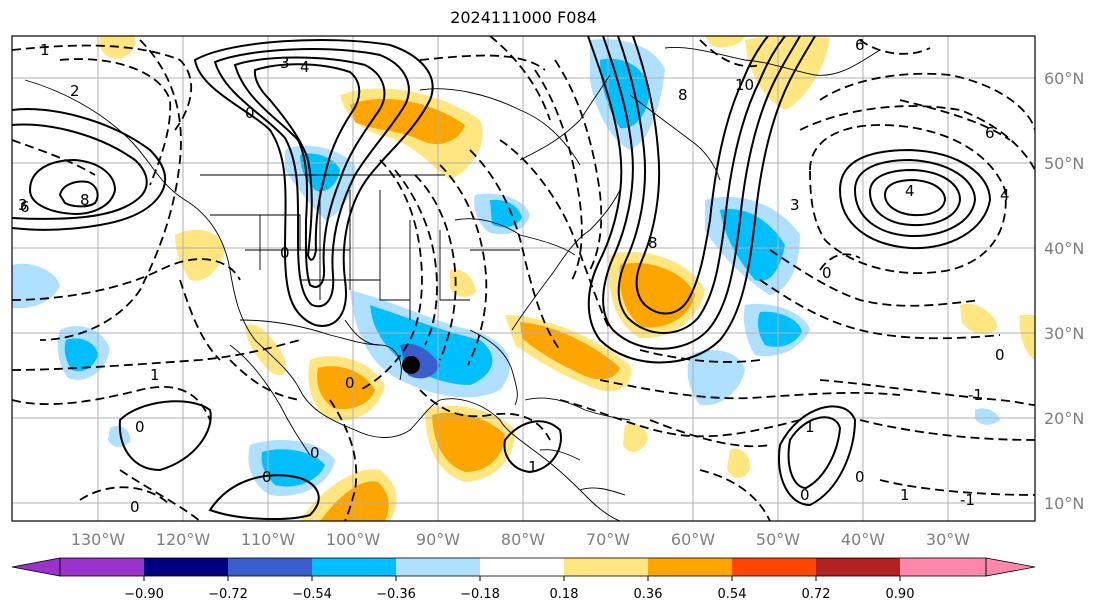 The height and width of the screenshot is (615, 1105). What do you see at coordinates (778, 539) in the screenshot?
I see `lon-label: 50°W` at bounding box center [778, 539].